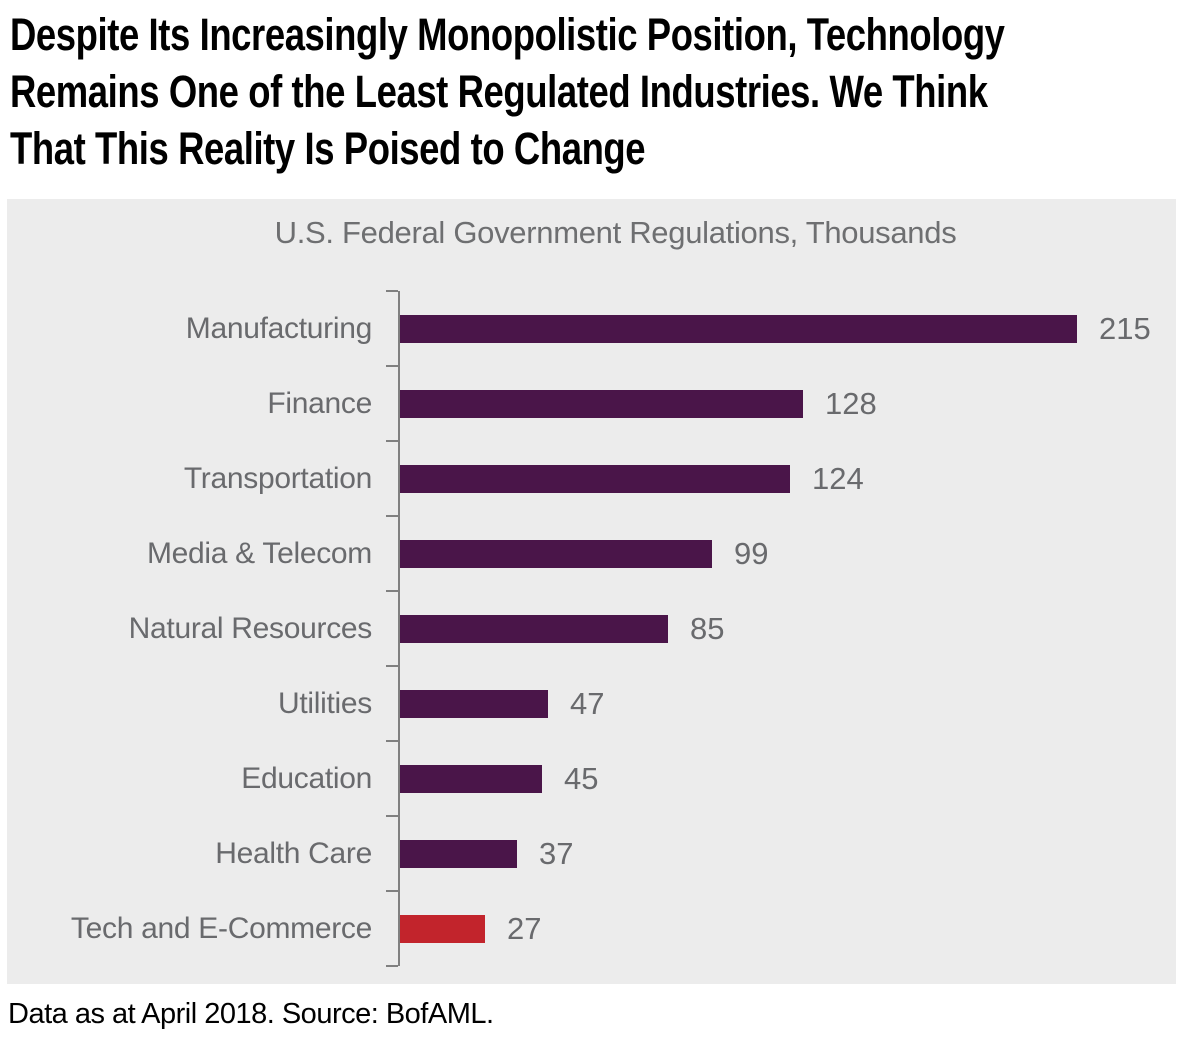 The height and width of the screenshot is (1040, 1192). I want to click on bar-area: 124, so click(788, 478).